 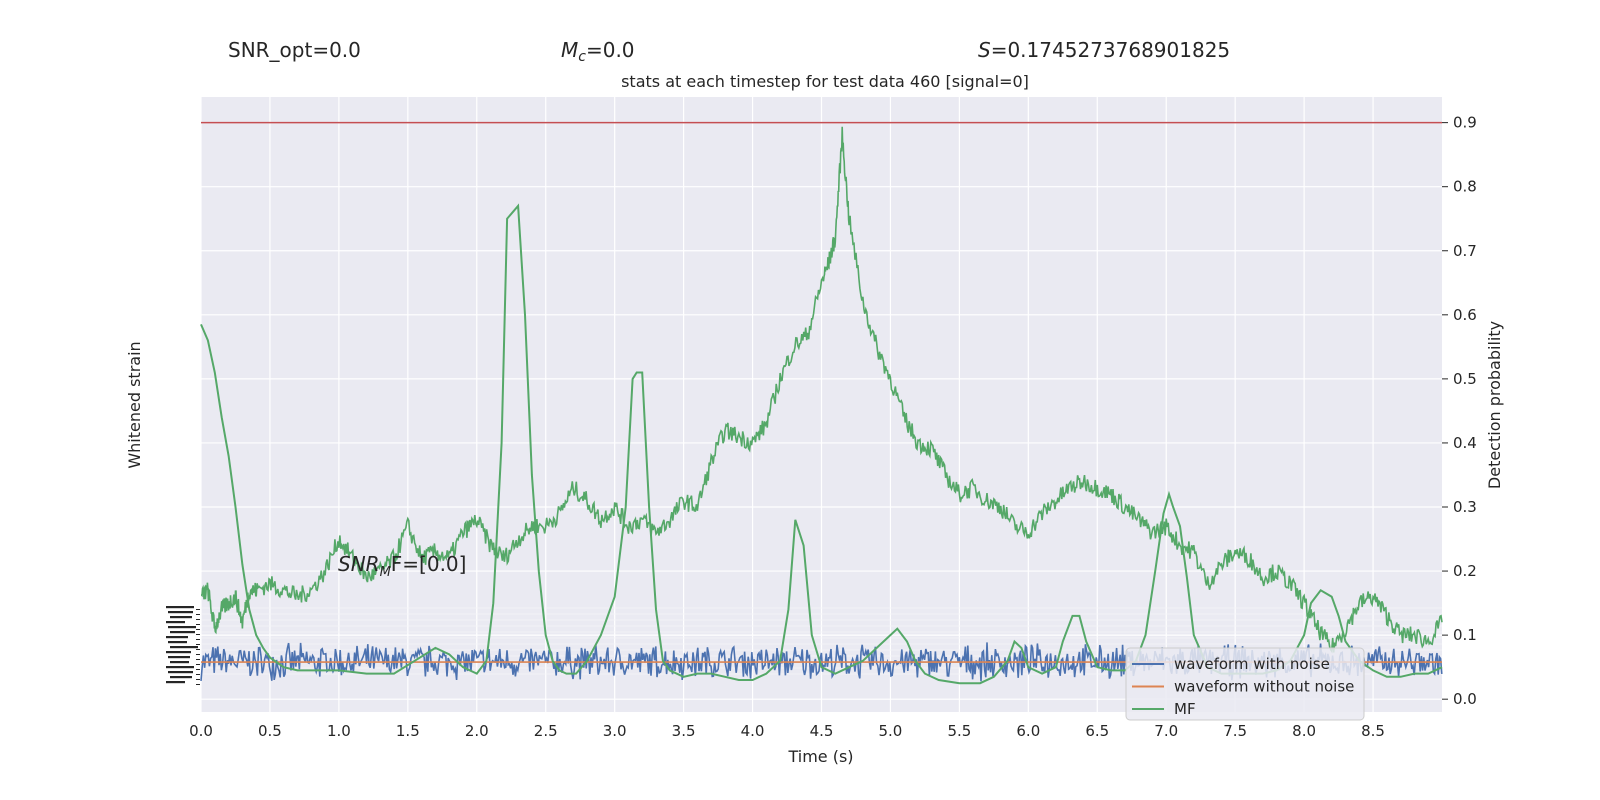 I want to click on x-axis-label: Time (s), so click(x=820, y=756).